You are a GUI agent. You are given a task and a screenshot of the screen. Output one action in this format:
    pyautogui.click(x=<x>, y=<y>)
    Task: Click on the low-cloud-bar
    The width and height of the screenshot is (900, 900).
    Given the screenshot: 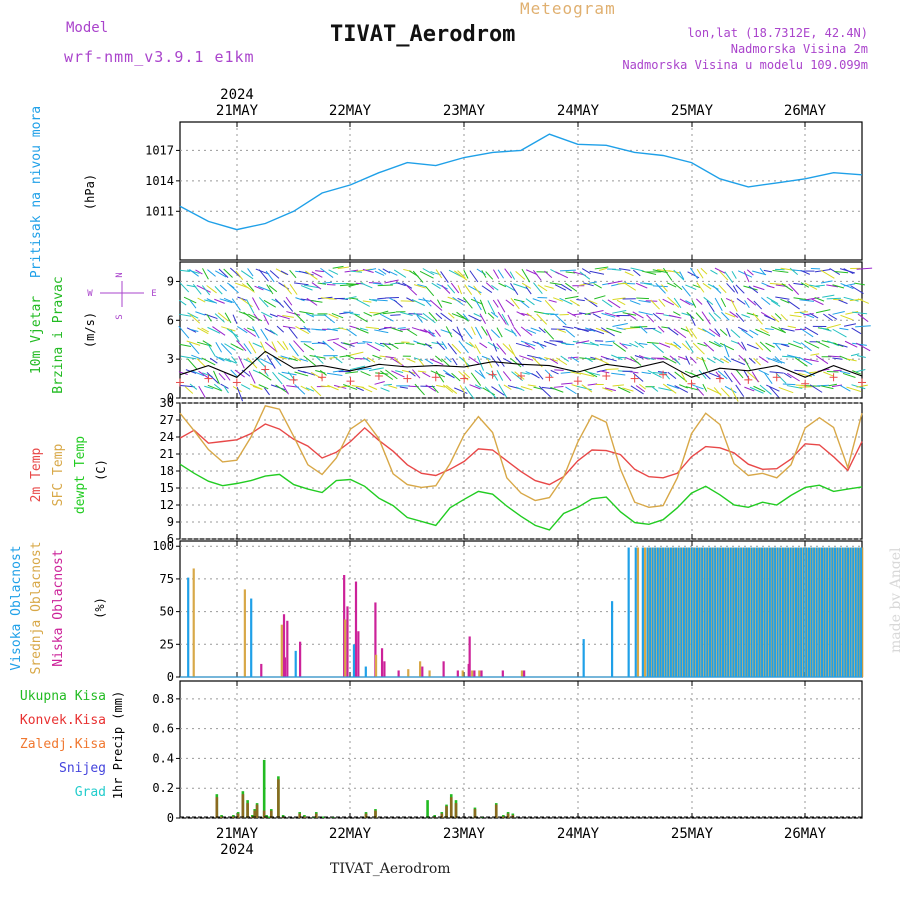 What is the action you would take?
    pyautogui.click(x=284, y=645)
    